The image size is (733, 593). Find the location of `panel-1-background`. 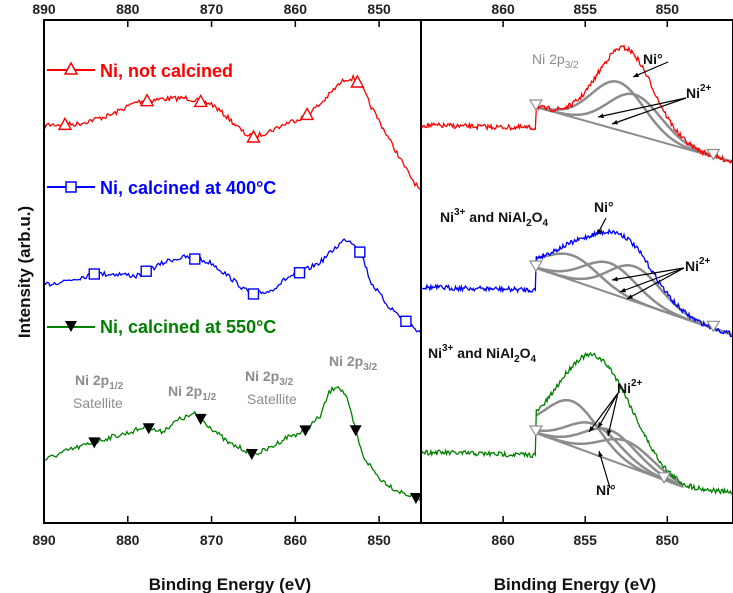

panel-1-background is located at coordinates (634, 301).